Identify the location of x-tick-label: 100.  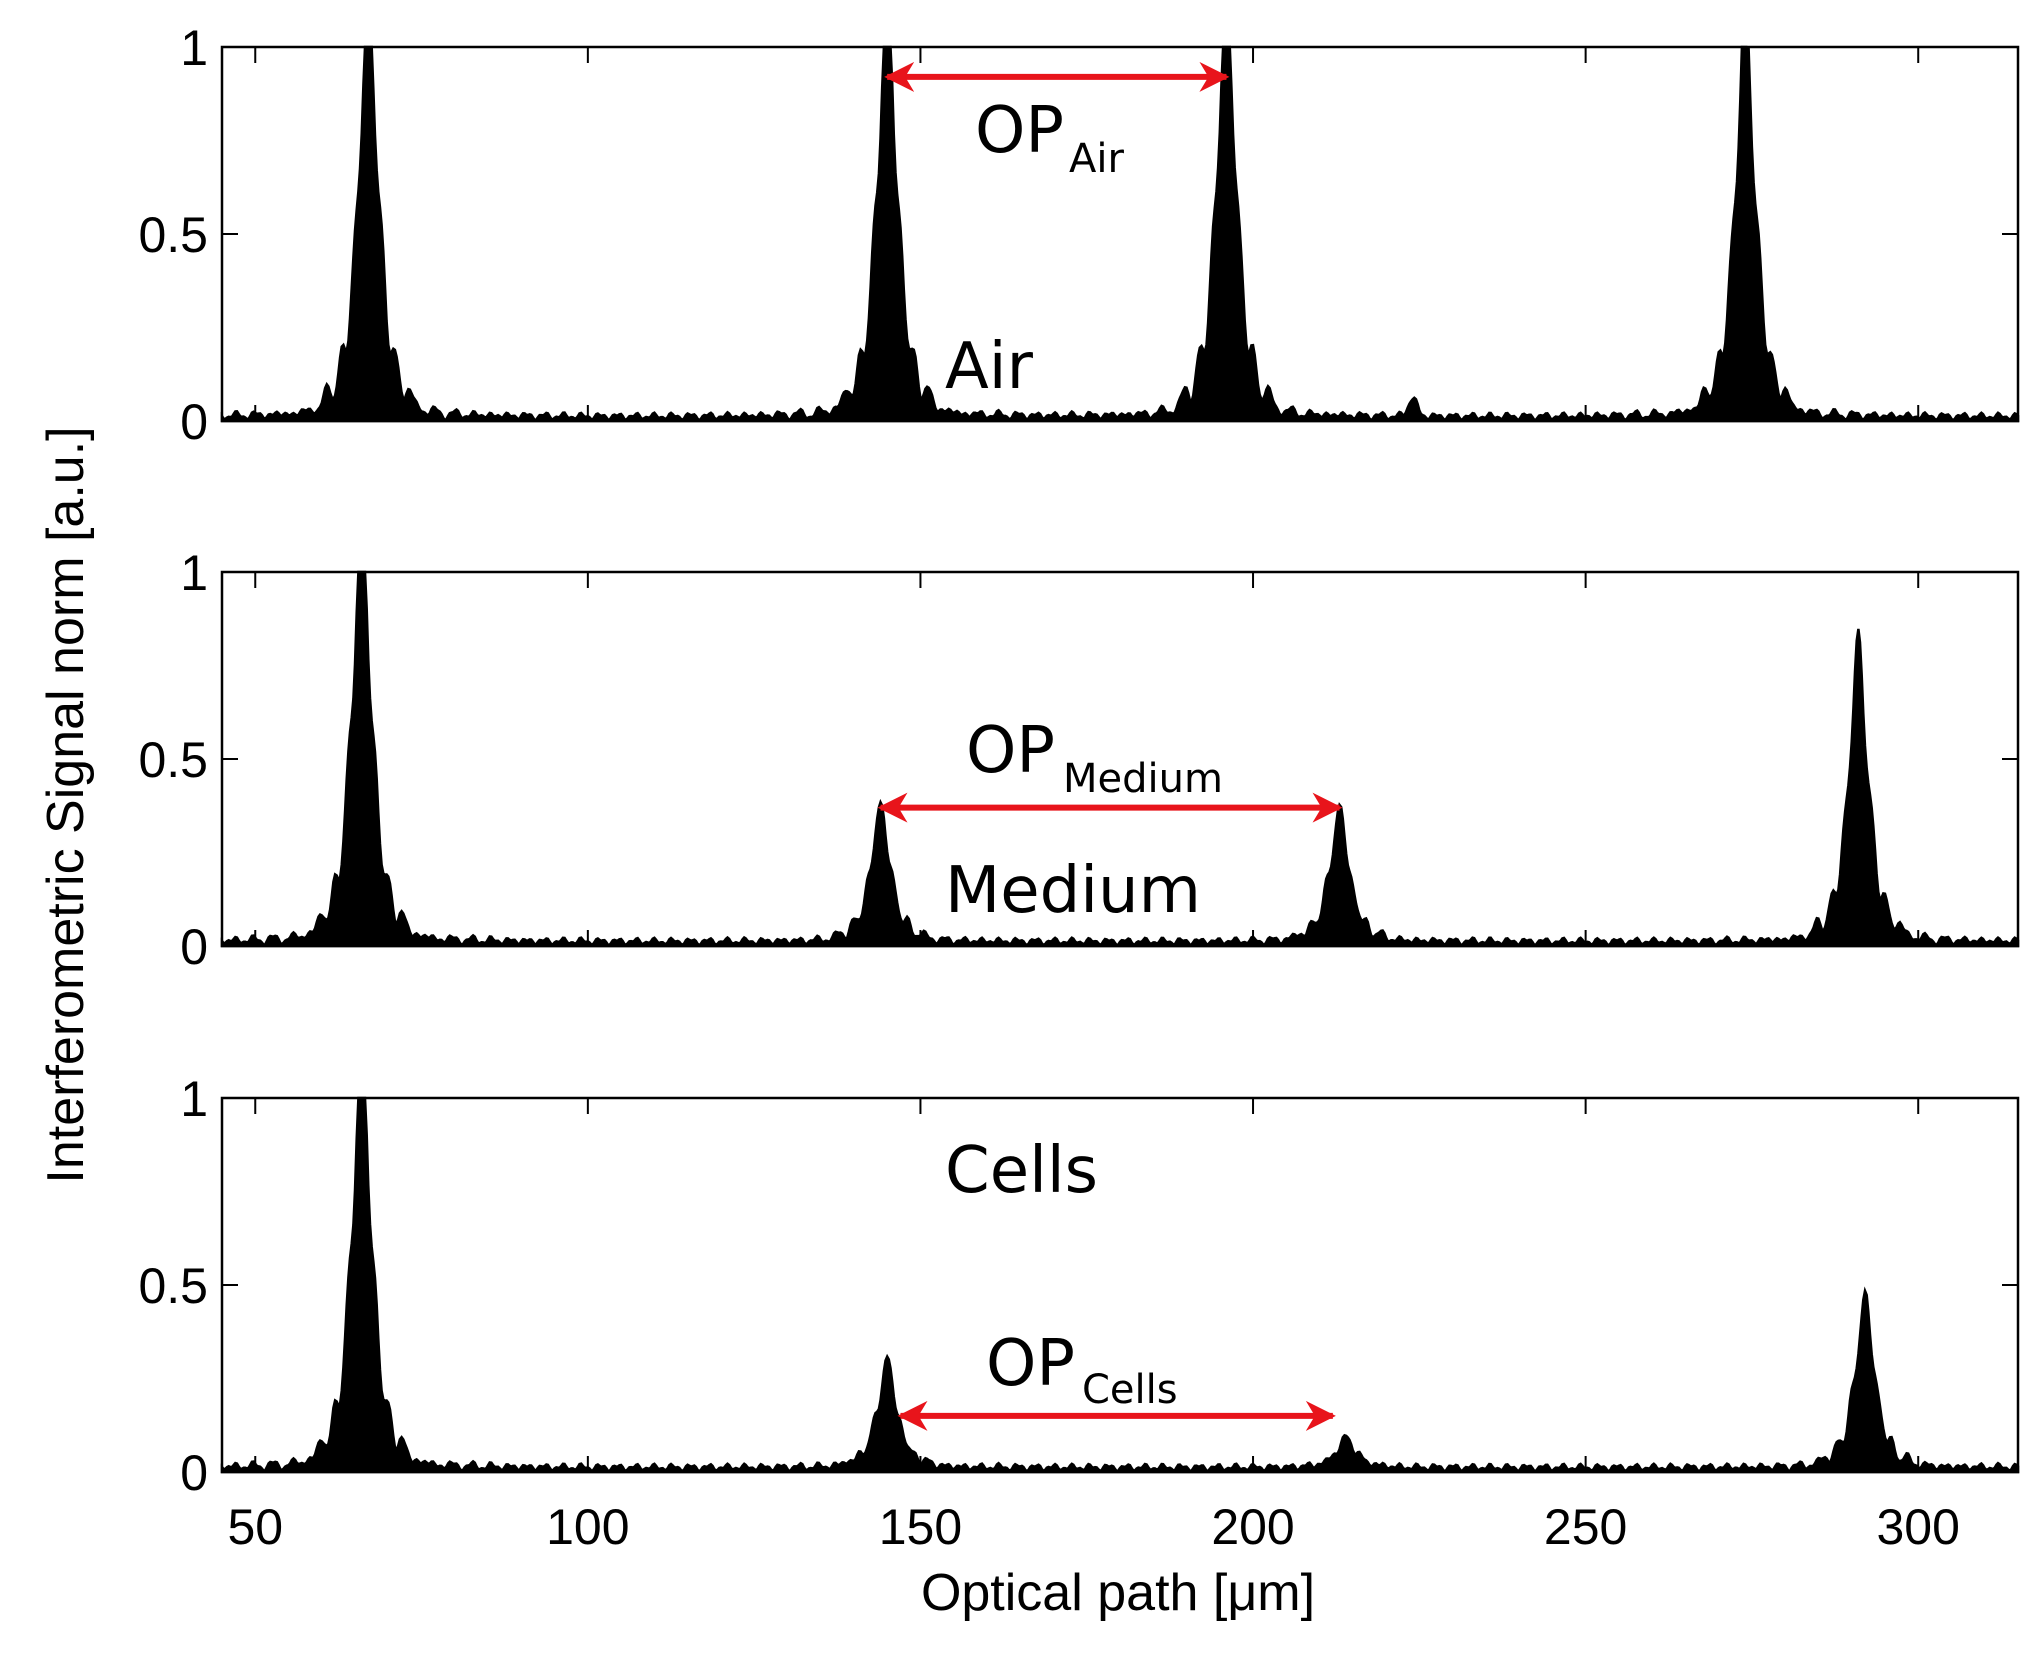
(587, 1527).